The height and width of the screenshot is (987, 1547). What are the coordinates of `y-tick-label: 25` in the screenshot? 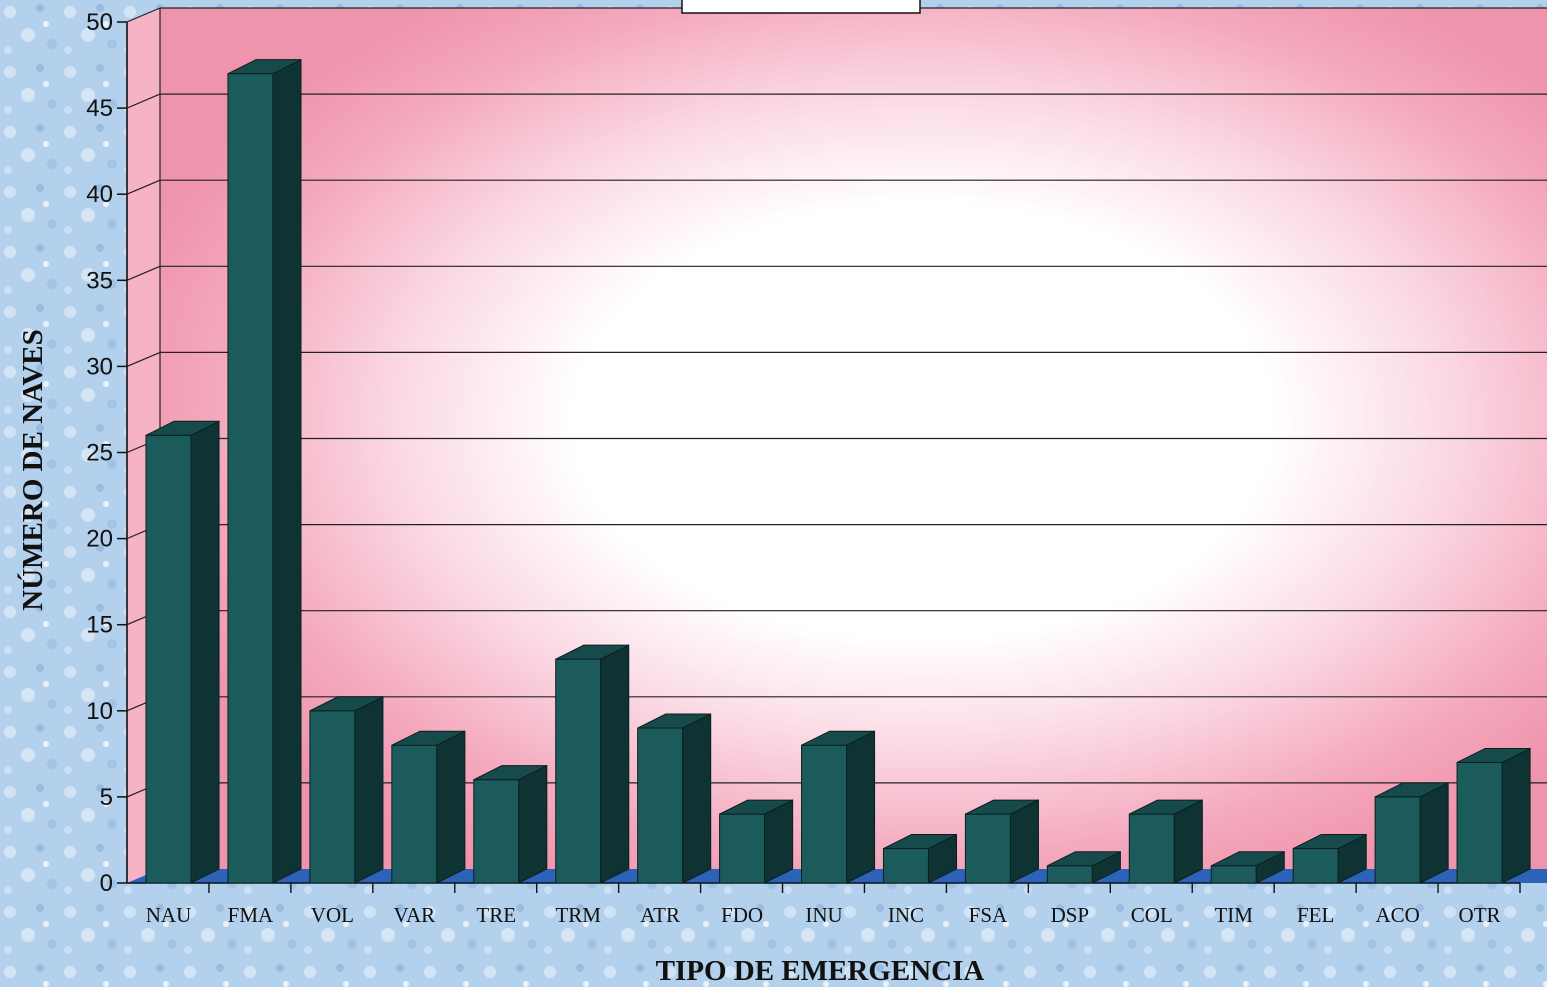 It's located at (99, 453).